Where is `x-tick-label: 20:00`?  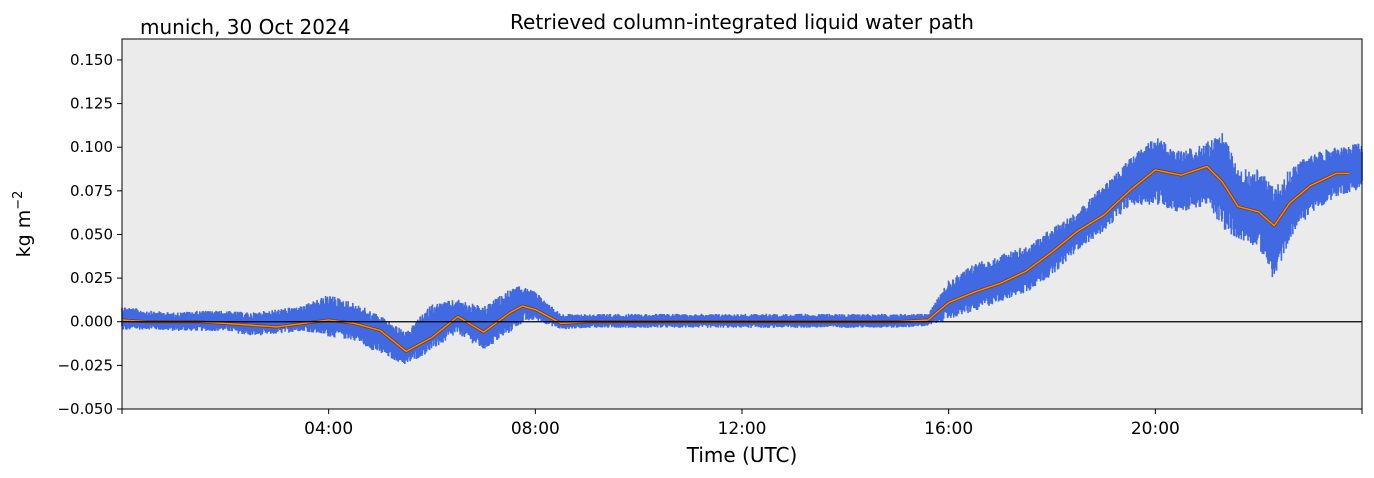
x-tick-label: 20:00 is located at coordinates (1155, 429).